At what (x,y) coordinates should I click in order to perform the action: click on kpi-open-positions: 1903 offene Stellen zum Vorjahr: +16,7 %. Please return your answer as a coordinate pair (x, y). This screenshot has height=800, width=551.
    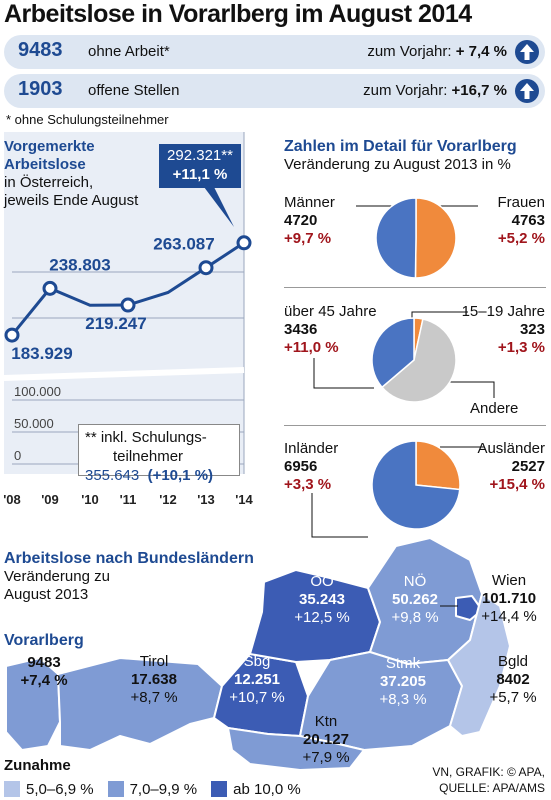
    Looking at the image, I should click on (274, 91).